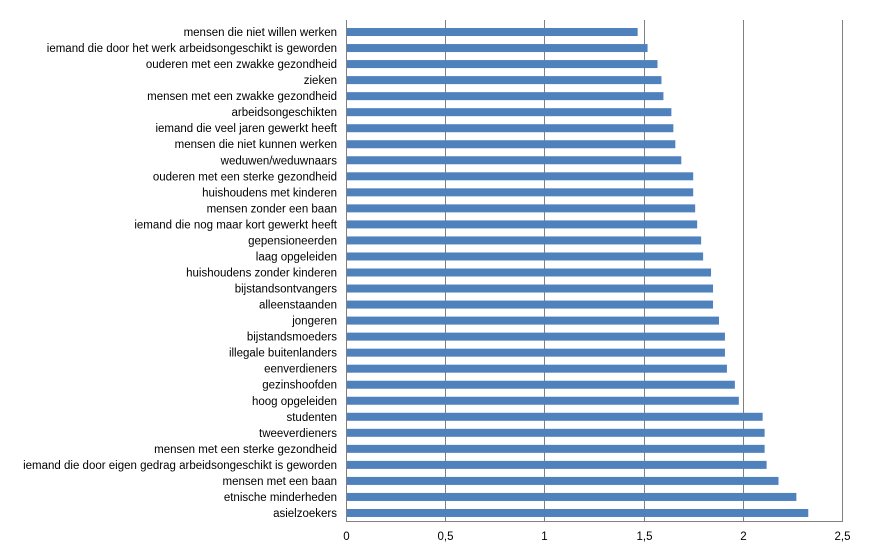 This screenshot has width=881, height=551. Describe the element at coordinates (280, 498) in the screenshot. I see `category-label: etnische minderheden` at that location.